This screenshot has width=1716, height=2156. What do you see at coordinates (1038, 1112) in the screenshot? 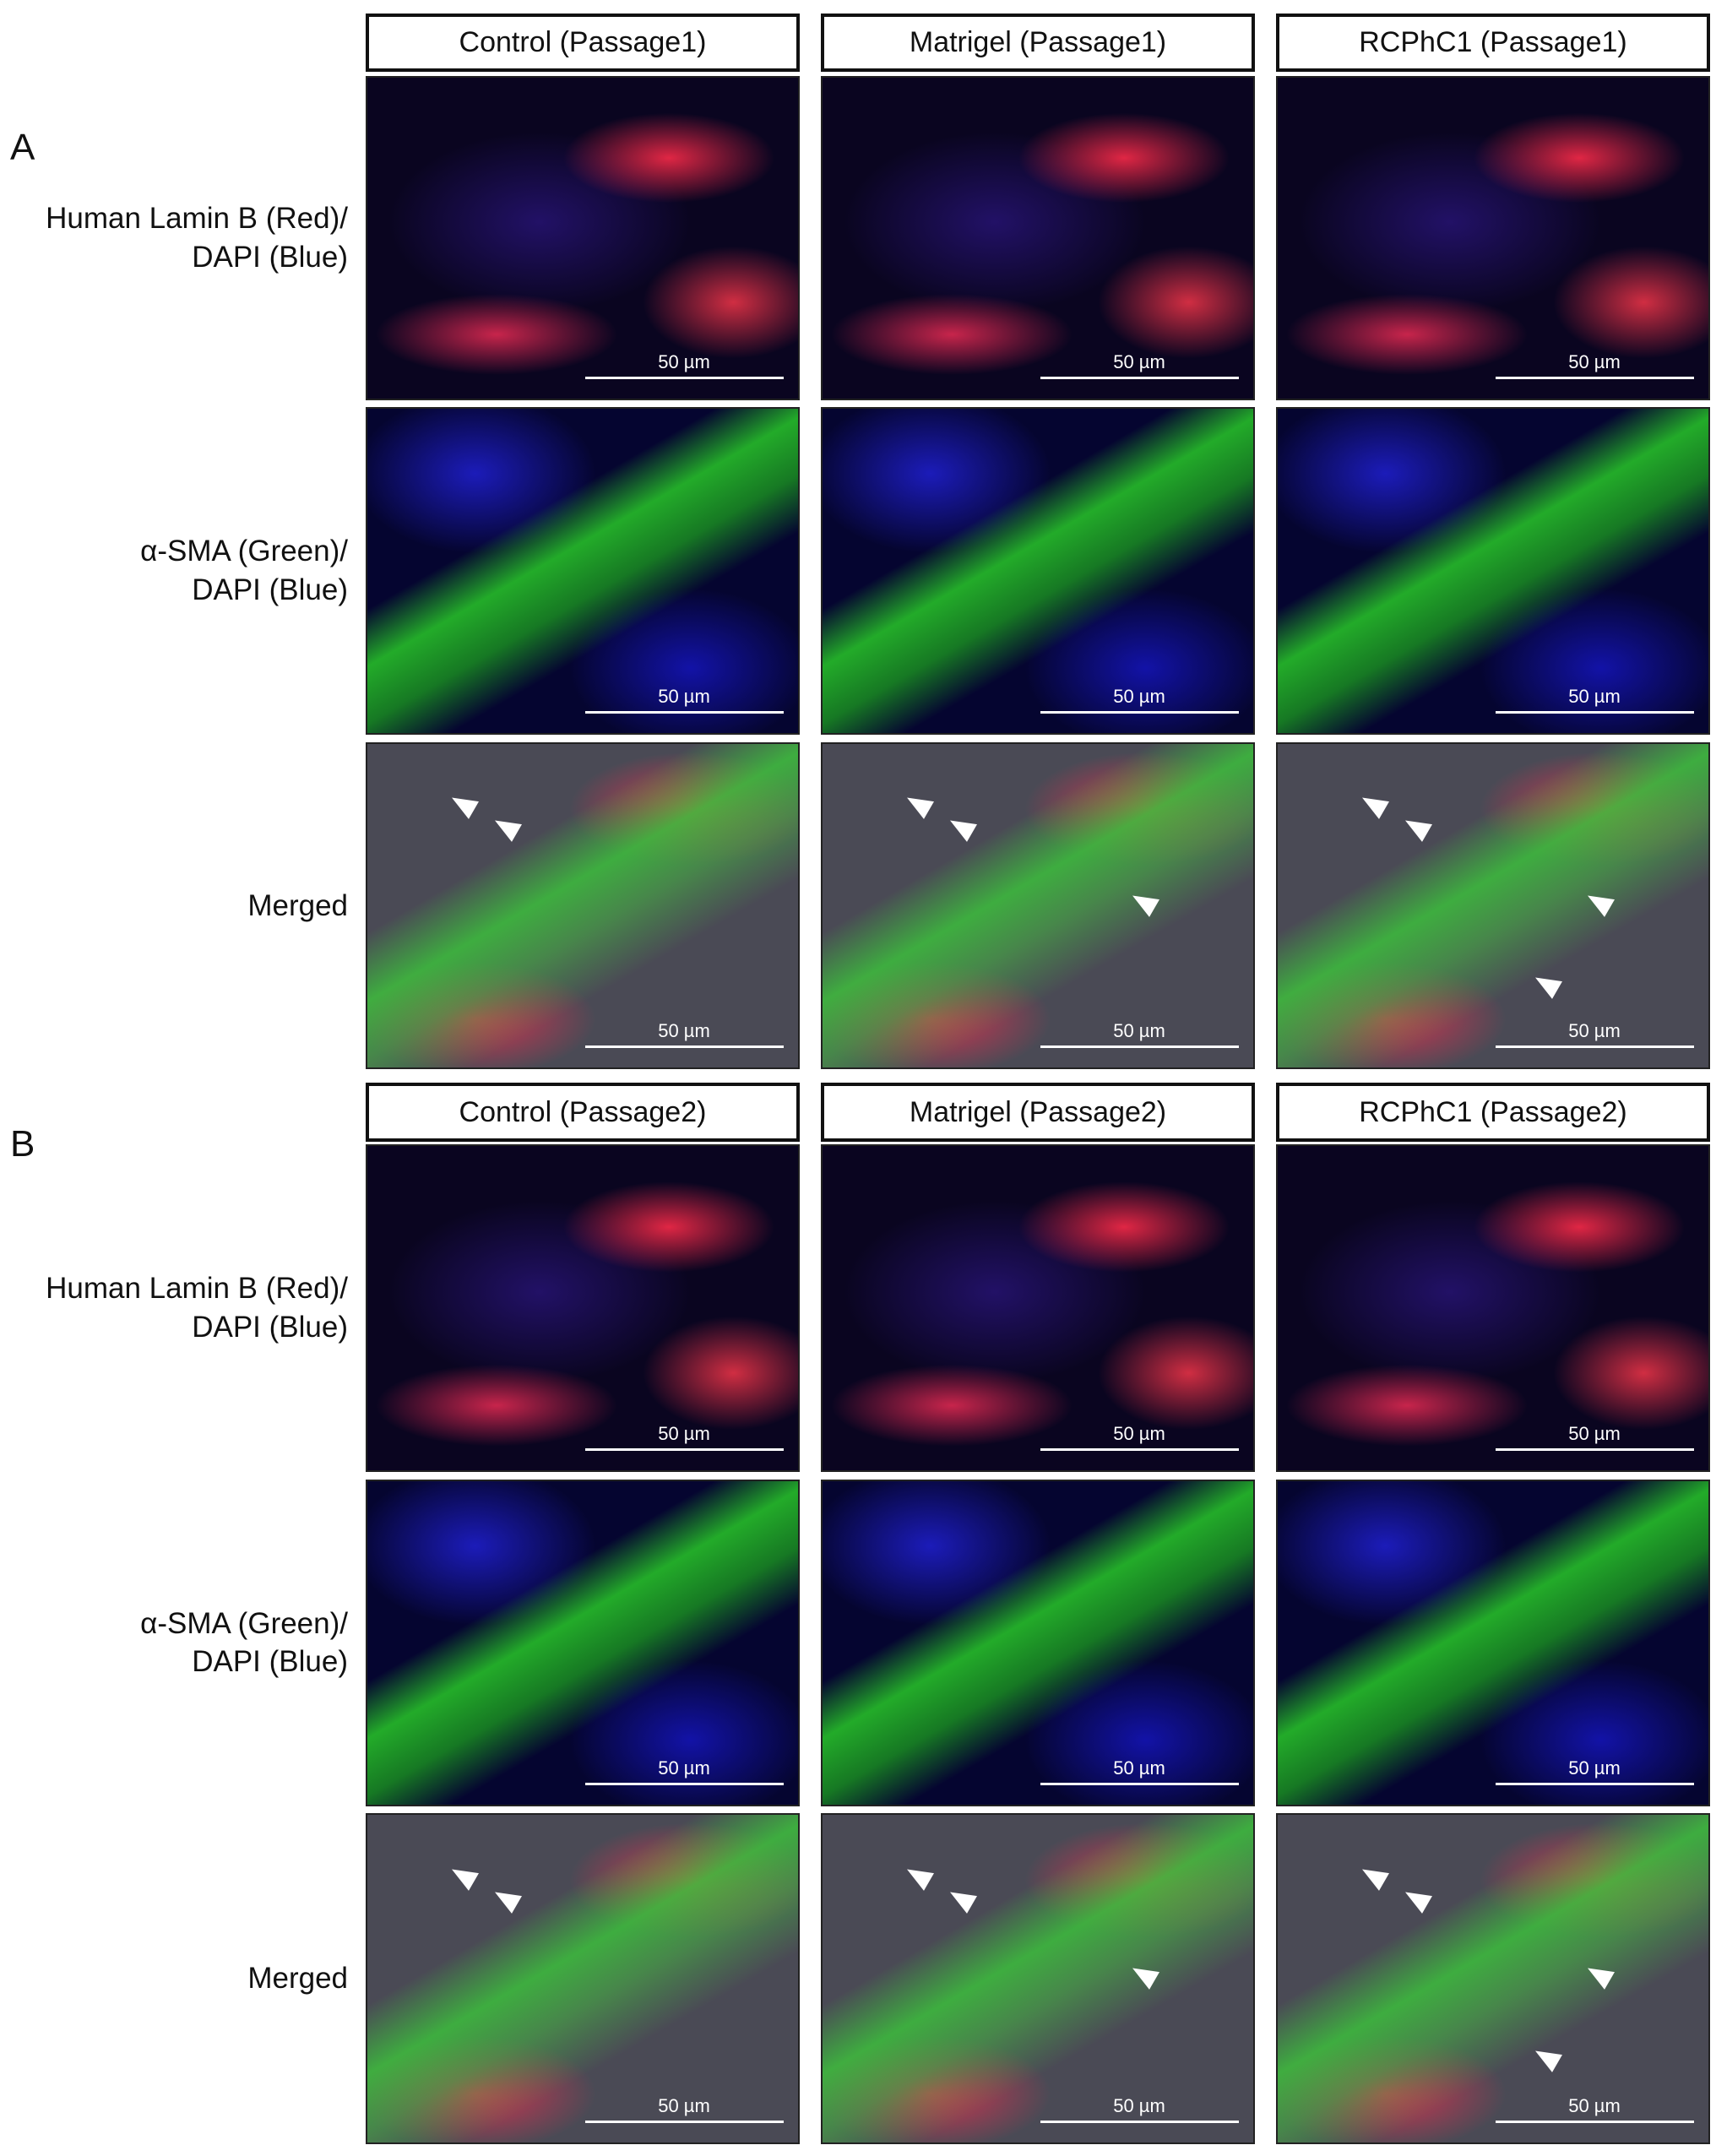
I see `column-header: Matrigel (Passage2)` at bounding box center [1038, 1112].